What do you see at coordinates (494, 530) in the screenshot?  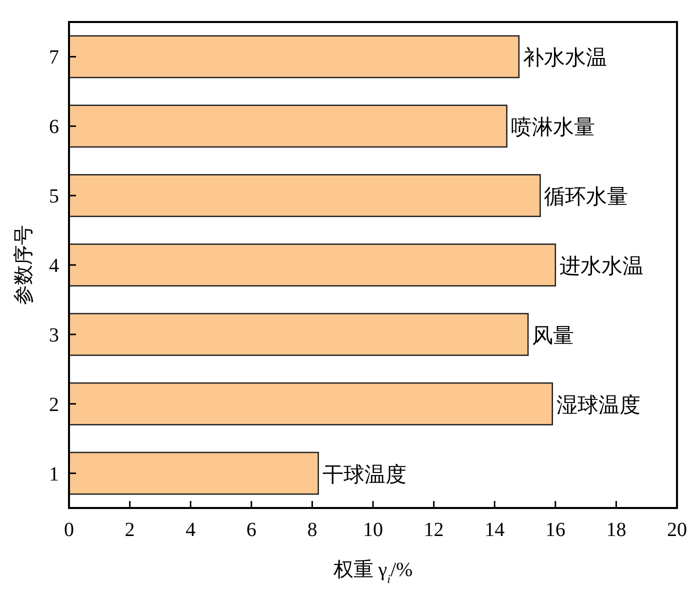 I see `x-tick-label: 14` at bounding box center [494, 530].